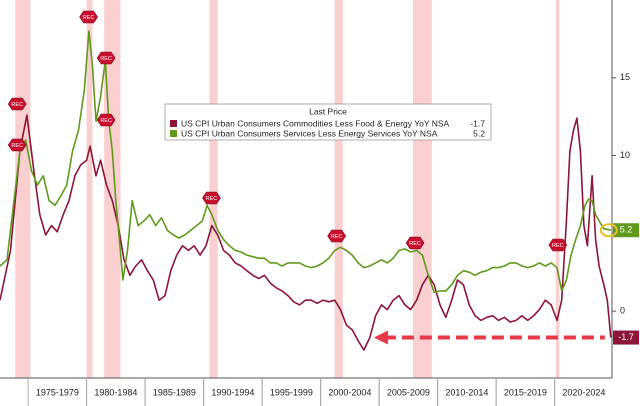  Describe the element at coordinates (291, 392) in the screenshot. I see `x-tick-label: 1995-1999` at that location.